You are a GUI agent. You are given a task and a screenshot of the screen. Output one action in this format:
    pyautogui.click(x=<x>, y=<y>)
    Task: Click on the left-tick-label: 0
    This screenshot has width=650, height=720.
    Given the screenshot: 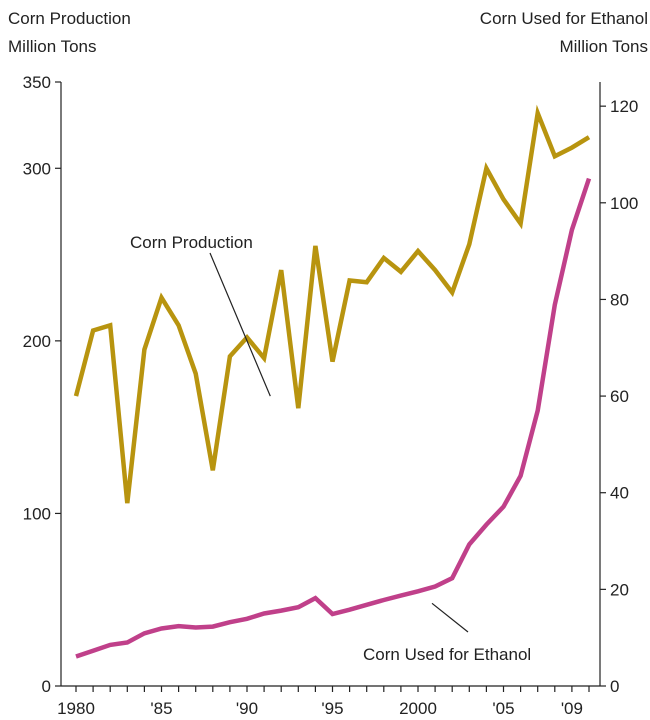 What is the action you would take?
    pyautogui.click(x=46, y=686)
    